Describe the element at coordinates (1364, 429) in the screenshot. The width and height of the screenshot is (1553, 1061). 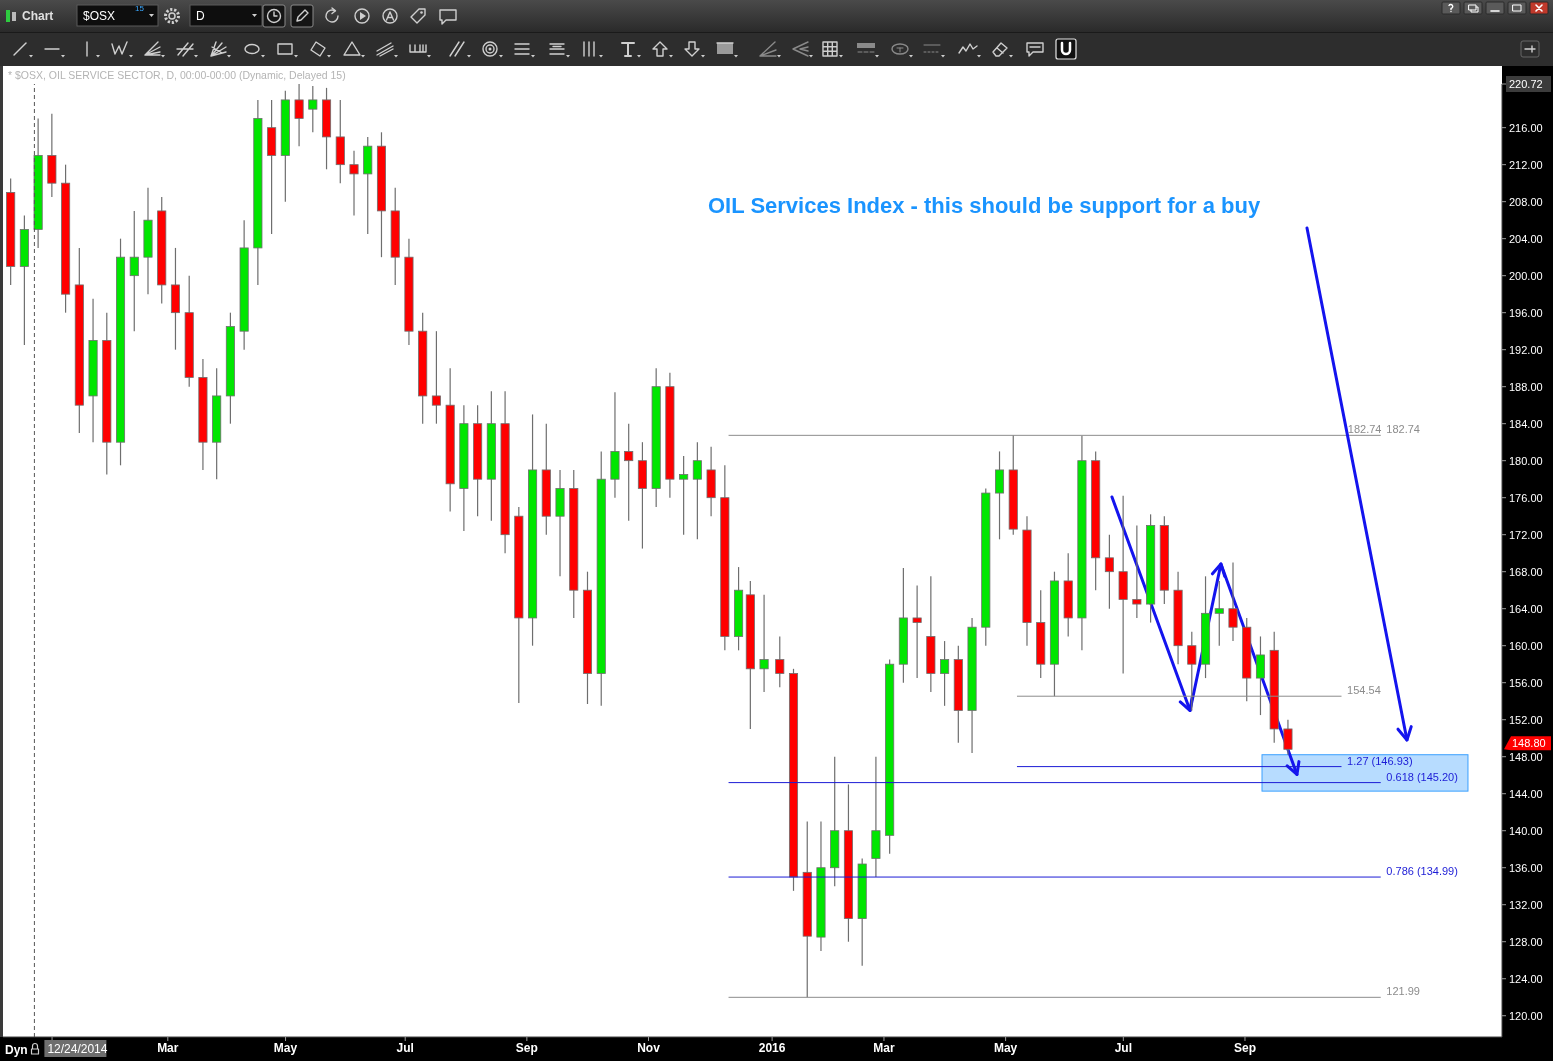
I see `series-label: 182.74` at that location.